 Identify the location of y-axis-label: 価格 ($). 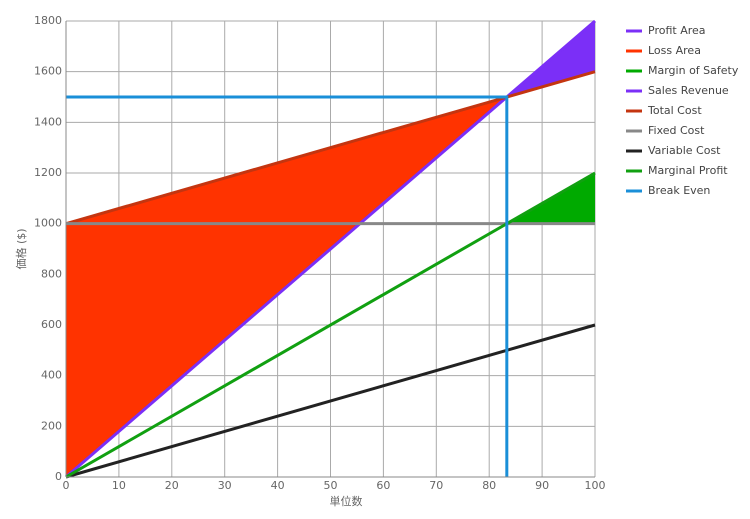
(21, 248).